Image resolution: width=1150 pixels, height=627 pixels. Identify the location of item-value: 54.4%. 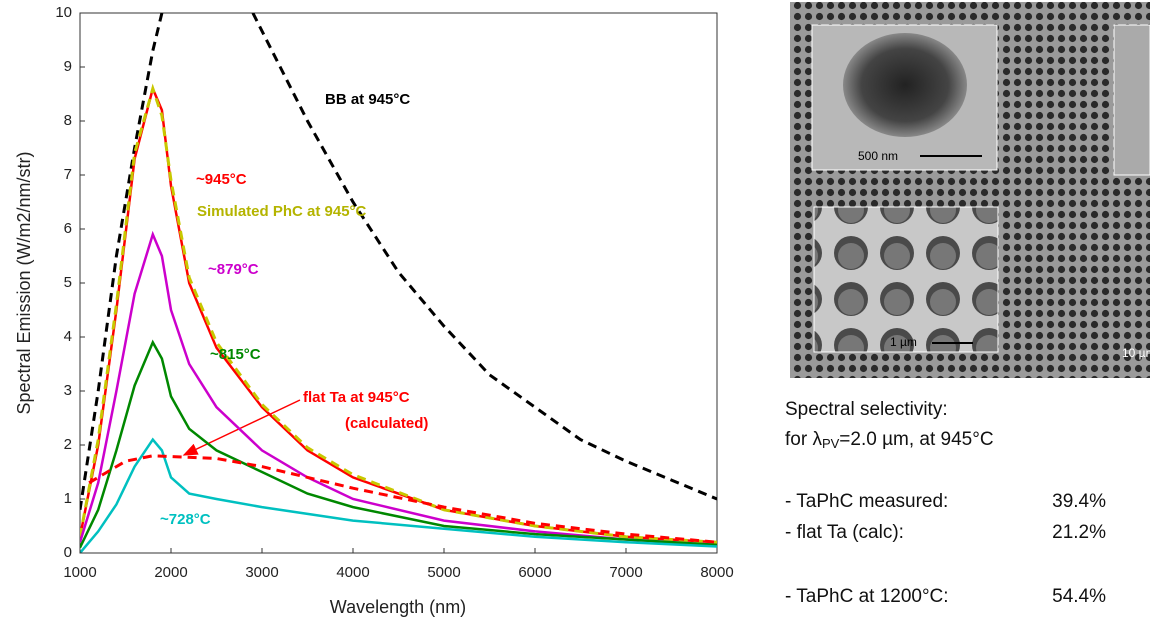
(1079, 596).